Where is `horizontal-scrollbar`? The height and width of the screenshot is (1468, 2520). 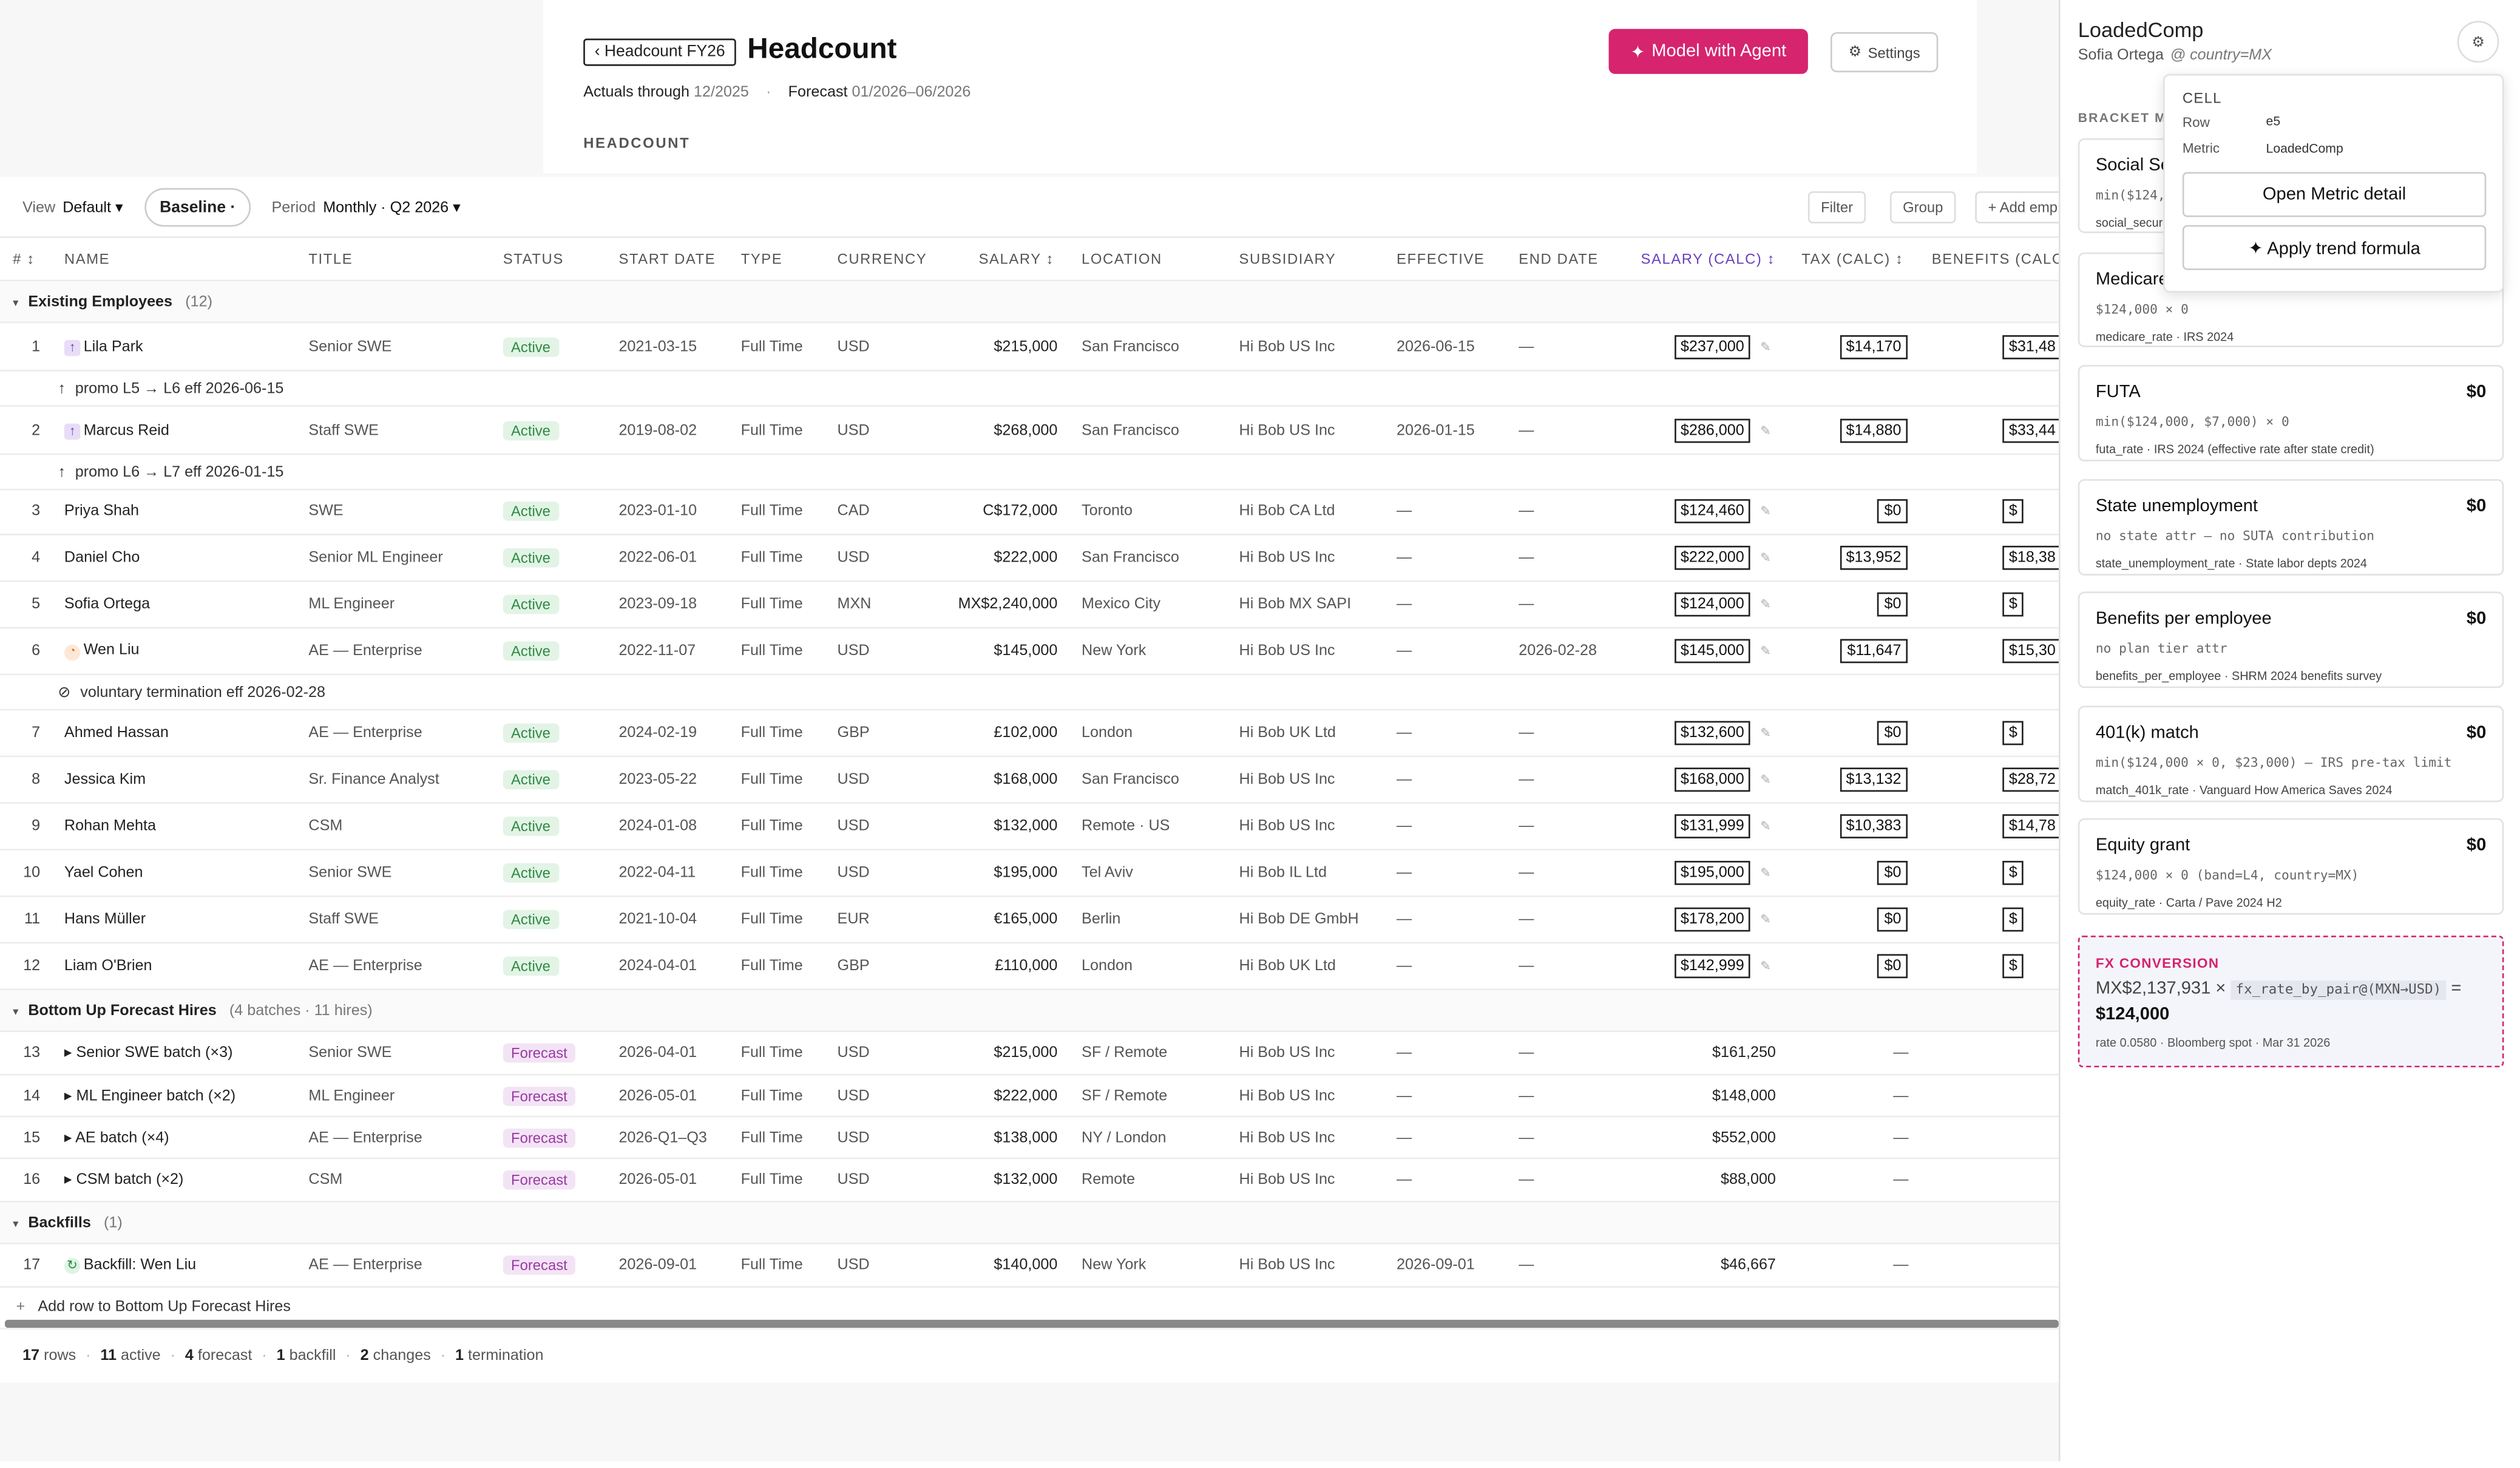 horizontal-scrollbar is located at coordinates (1031, 1323).